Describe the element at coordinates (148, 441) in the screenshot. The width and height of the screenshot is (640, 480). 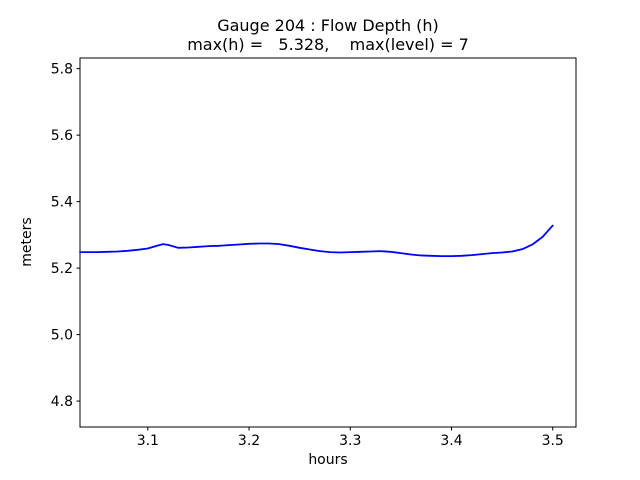
I see `x-tick-label: 3.1` at that location.